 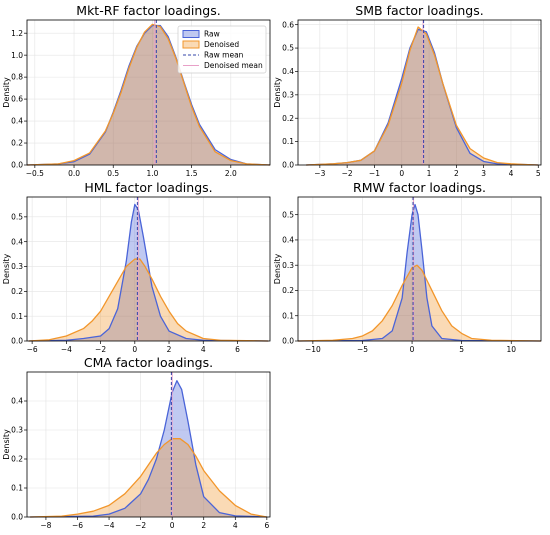 I want to click on x-tick-label: −0.5, so click(x=35, y=173).